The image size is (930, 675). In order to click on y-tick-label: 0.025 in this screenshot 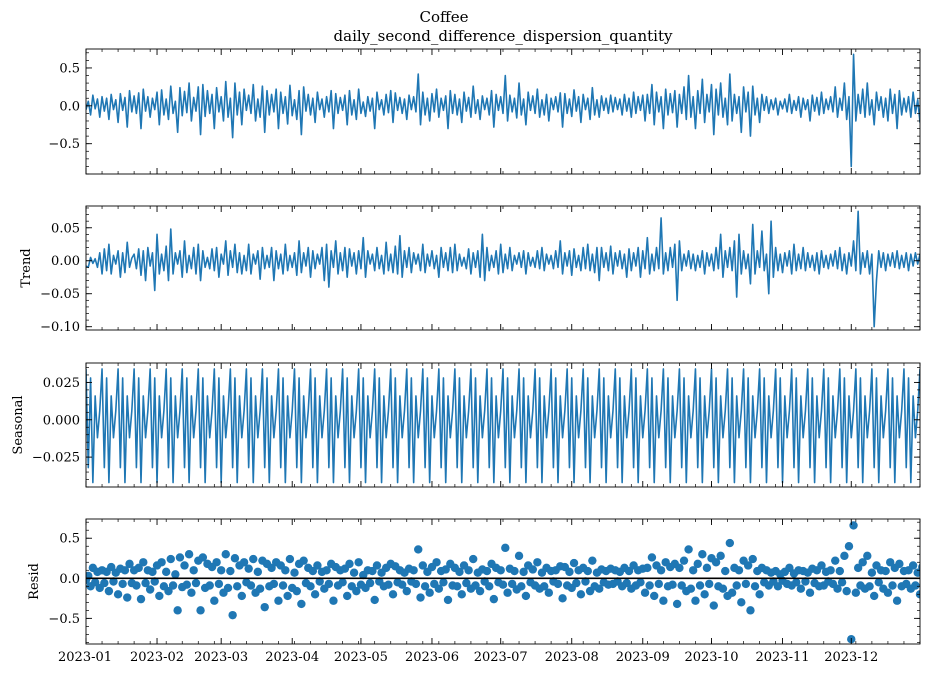, I will do `click(61, 383)`.